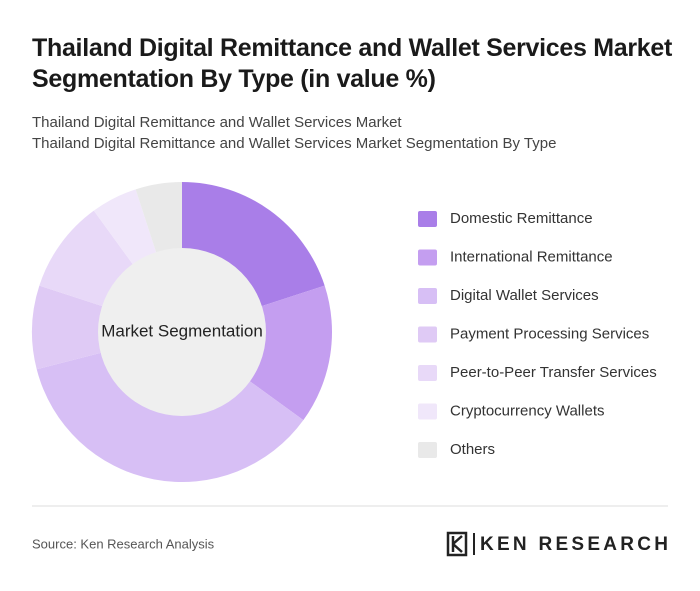  Describe the element at coordinates (531, 256) in the screenshot. I see `legend-label: International Remittance` at that location.